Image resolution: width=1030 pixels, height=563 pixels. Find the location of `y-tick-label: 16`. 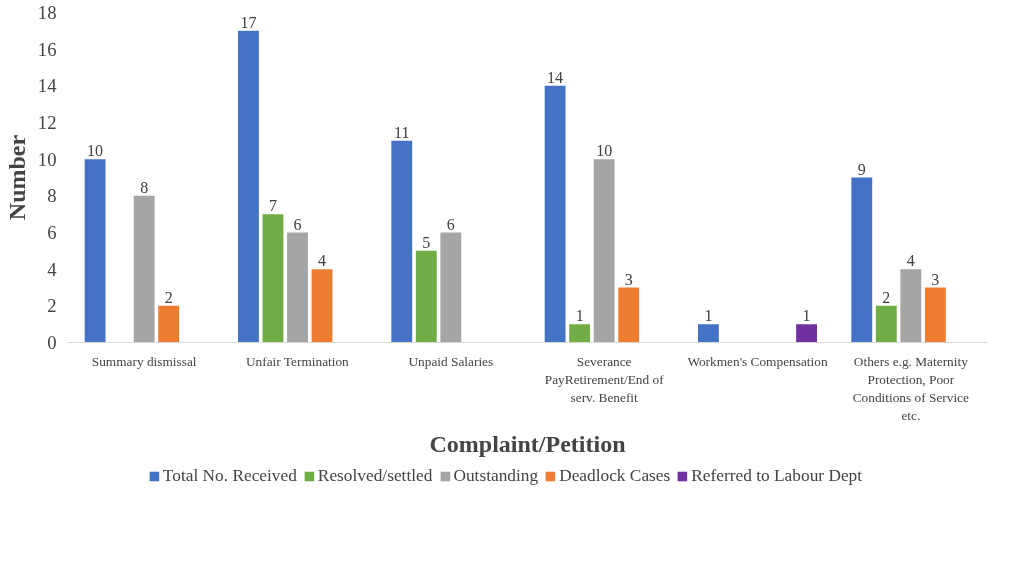

y-tick-label: 16 is located at coordinates (47, 49).